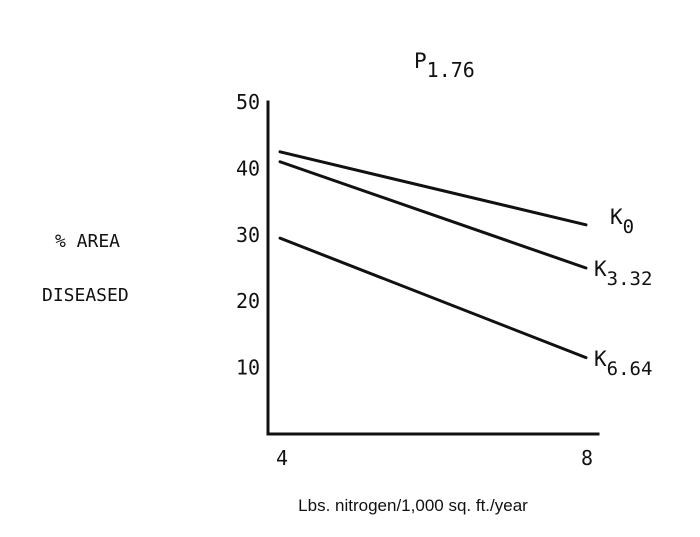 The width and height of the screenshot is (700, 537). I want to click on y-tick-label-30: 30, so click(248, 235).